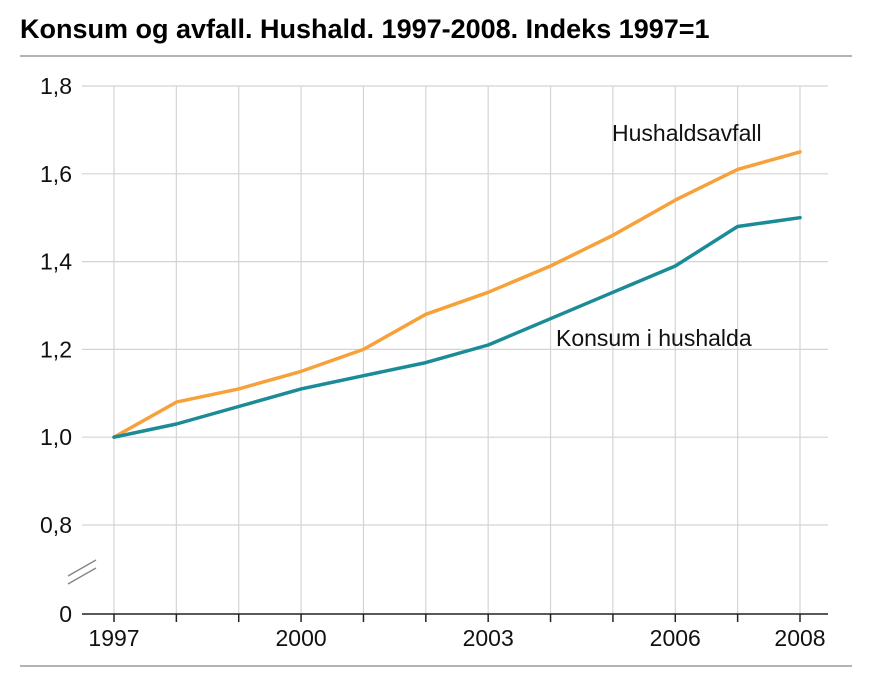  What do you see at coordinates (56, 349) in the screenshot?
I see `y-tick-label: 1,2` at bounding box center [56, 349].